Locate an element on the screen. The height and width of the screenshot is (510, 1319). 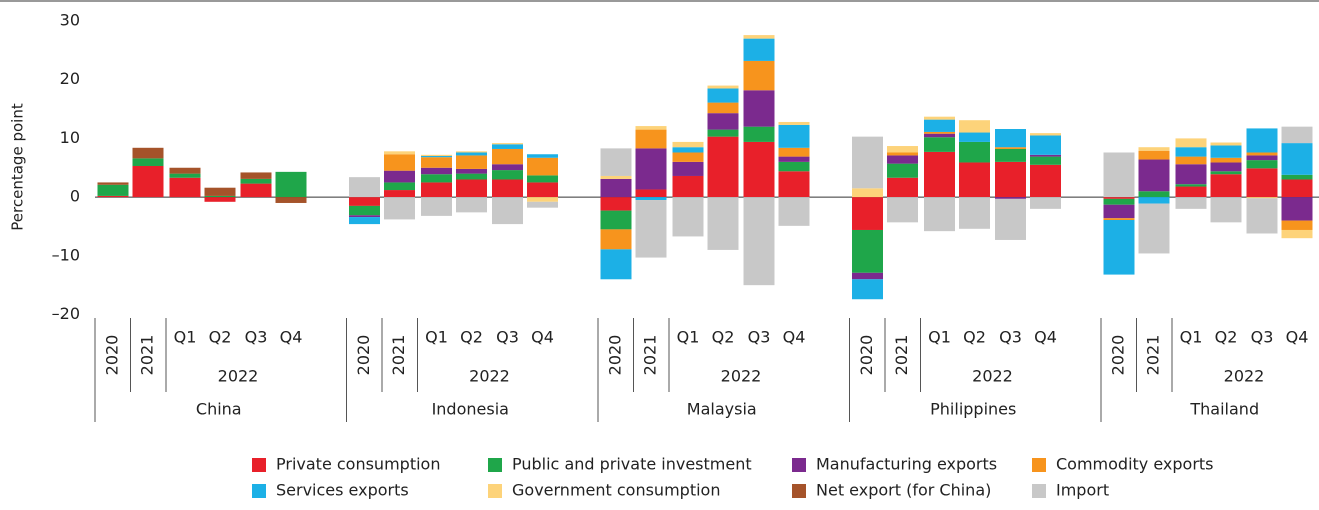
legend-label: Private consumption is located at coordinates (358, 464).